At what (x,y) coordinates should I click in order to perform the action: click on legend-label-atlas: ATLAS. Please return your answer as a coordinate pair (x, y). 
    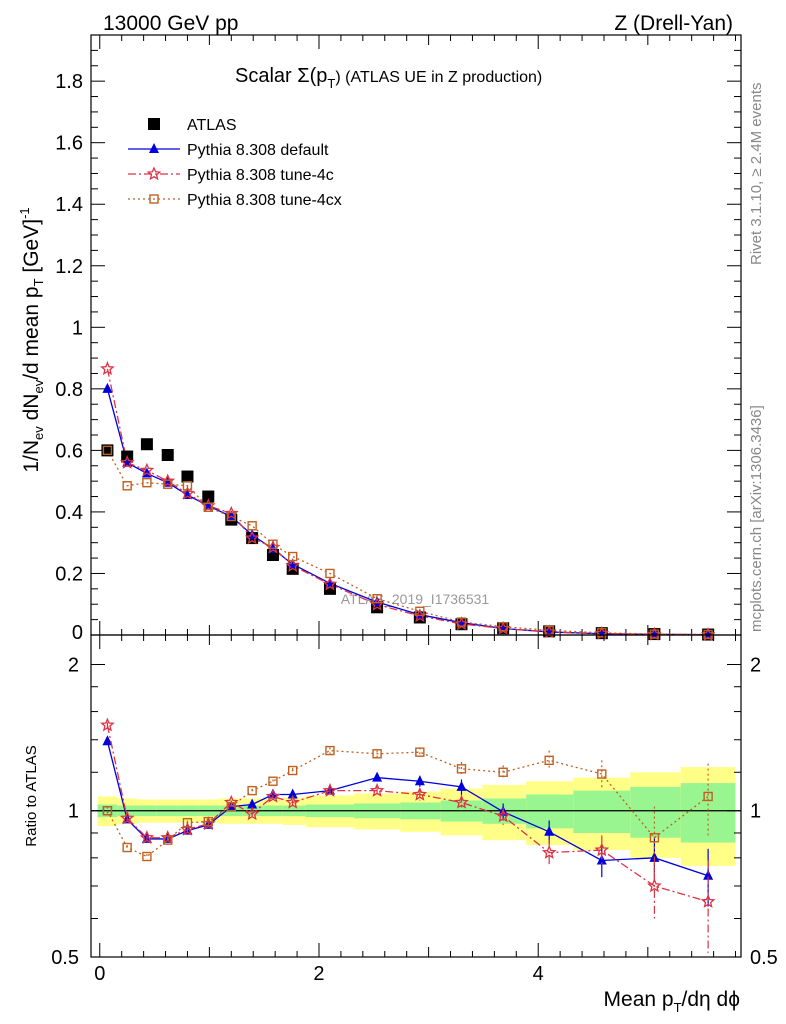
    Looking at the image, I should click on (212, 125).